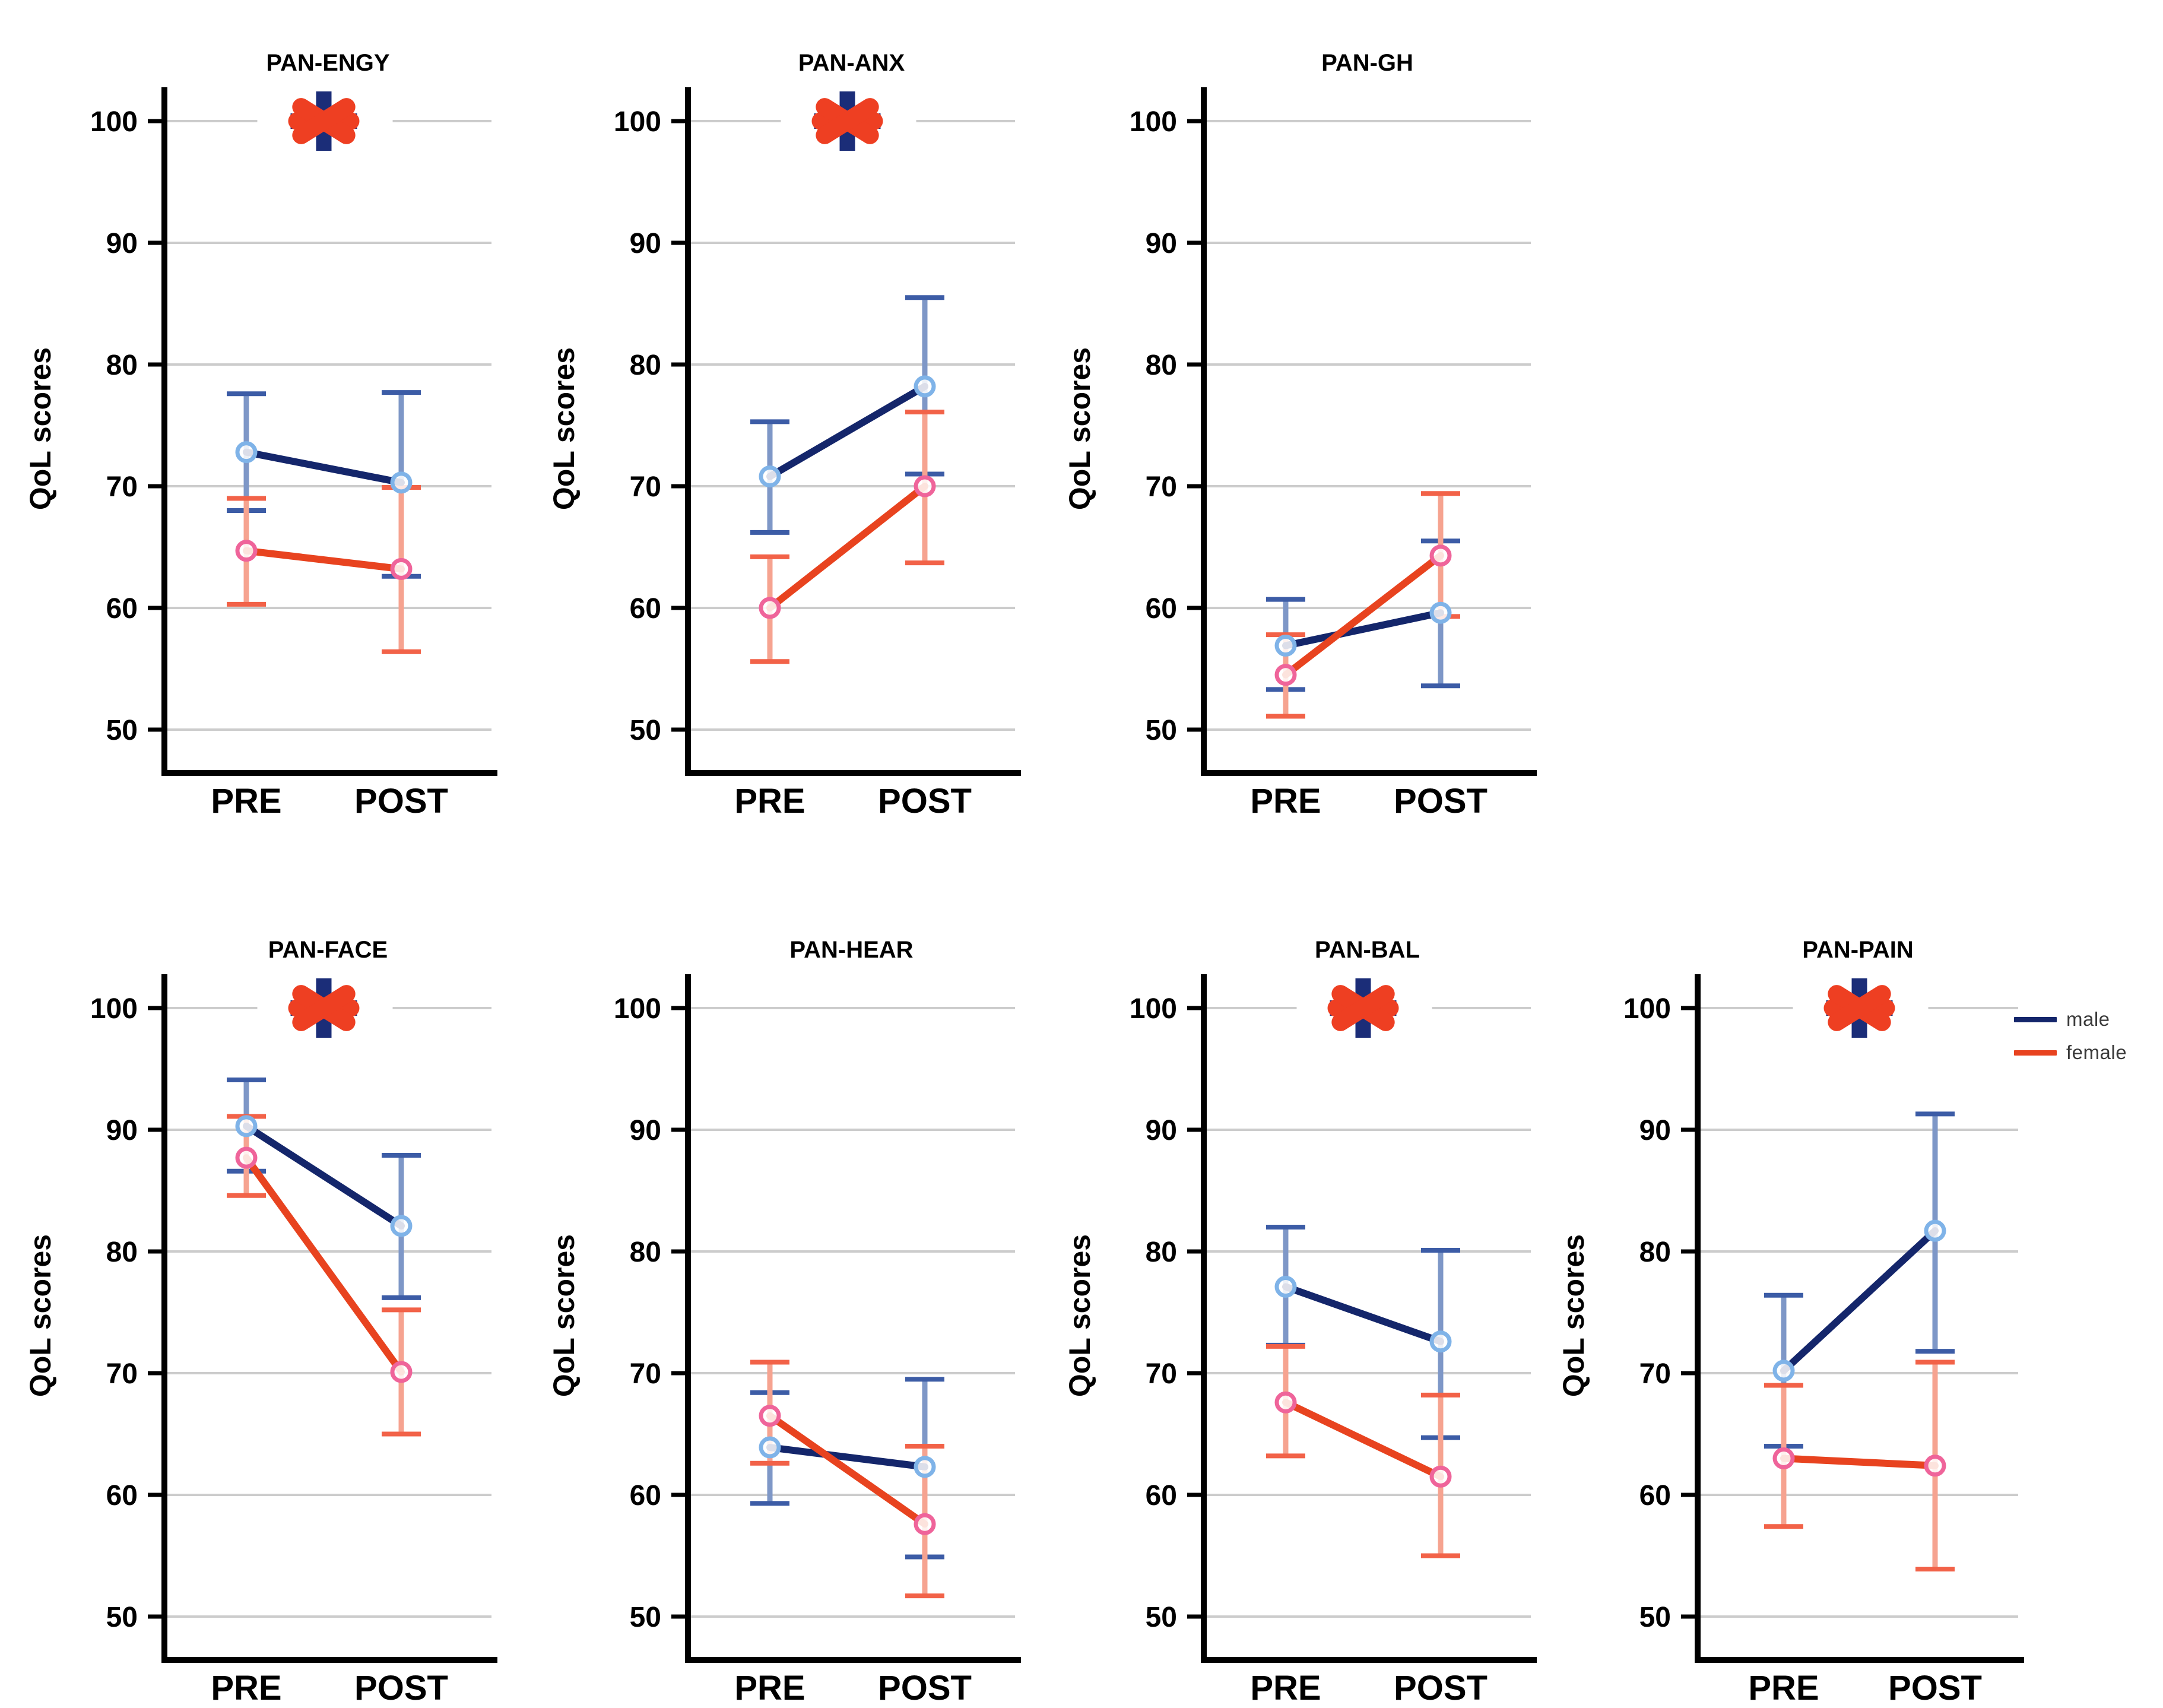  Describe the element at coordinates (1368, 950) in the screenshot. I see `chart-title: PAN-BAL` at that location.